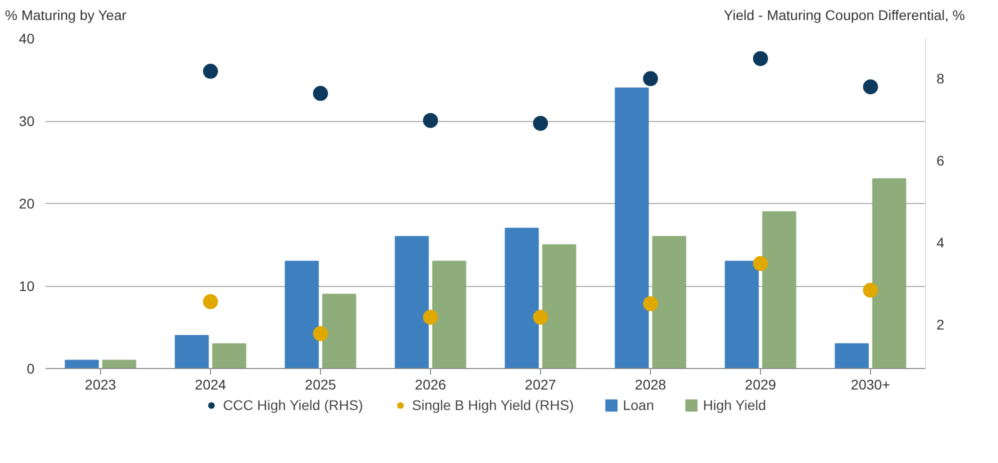 Image resolution: width=998 pixels, height=463 pixels. What do you see at coordinates (650, 384) in the screenshot?
I see `x-tick-label: 2028` at bounding box center [650, 384].